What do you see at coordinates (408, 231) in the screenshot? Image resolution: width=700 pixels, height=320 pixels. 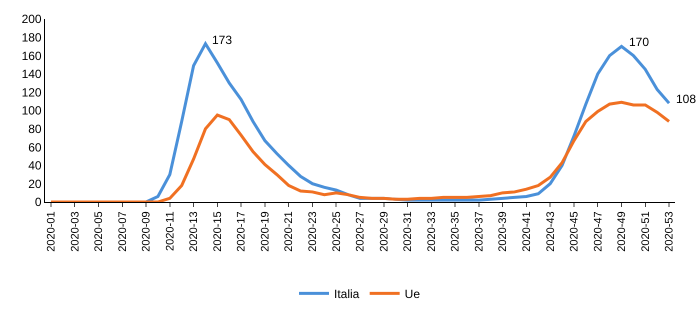 I see `x-tick-label: 2020-31` at bounding box center [408, 231].